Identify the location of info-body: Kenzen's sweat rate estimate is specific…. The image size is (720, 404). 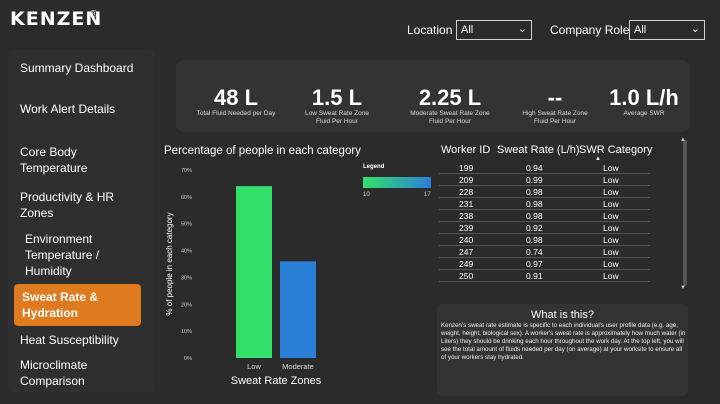
(563, 341).